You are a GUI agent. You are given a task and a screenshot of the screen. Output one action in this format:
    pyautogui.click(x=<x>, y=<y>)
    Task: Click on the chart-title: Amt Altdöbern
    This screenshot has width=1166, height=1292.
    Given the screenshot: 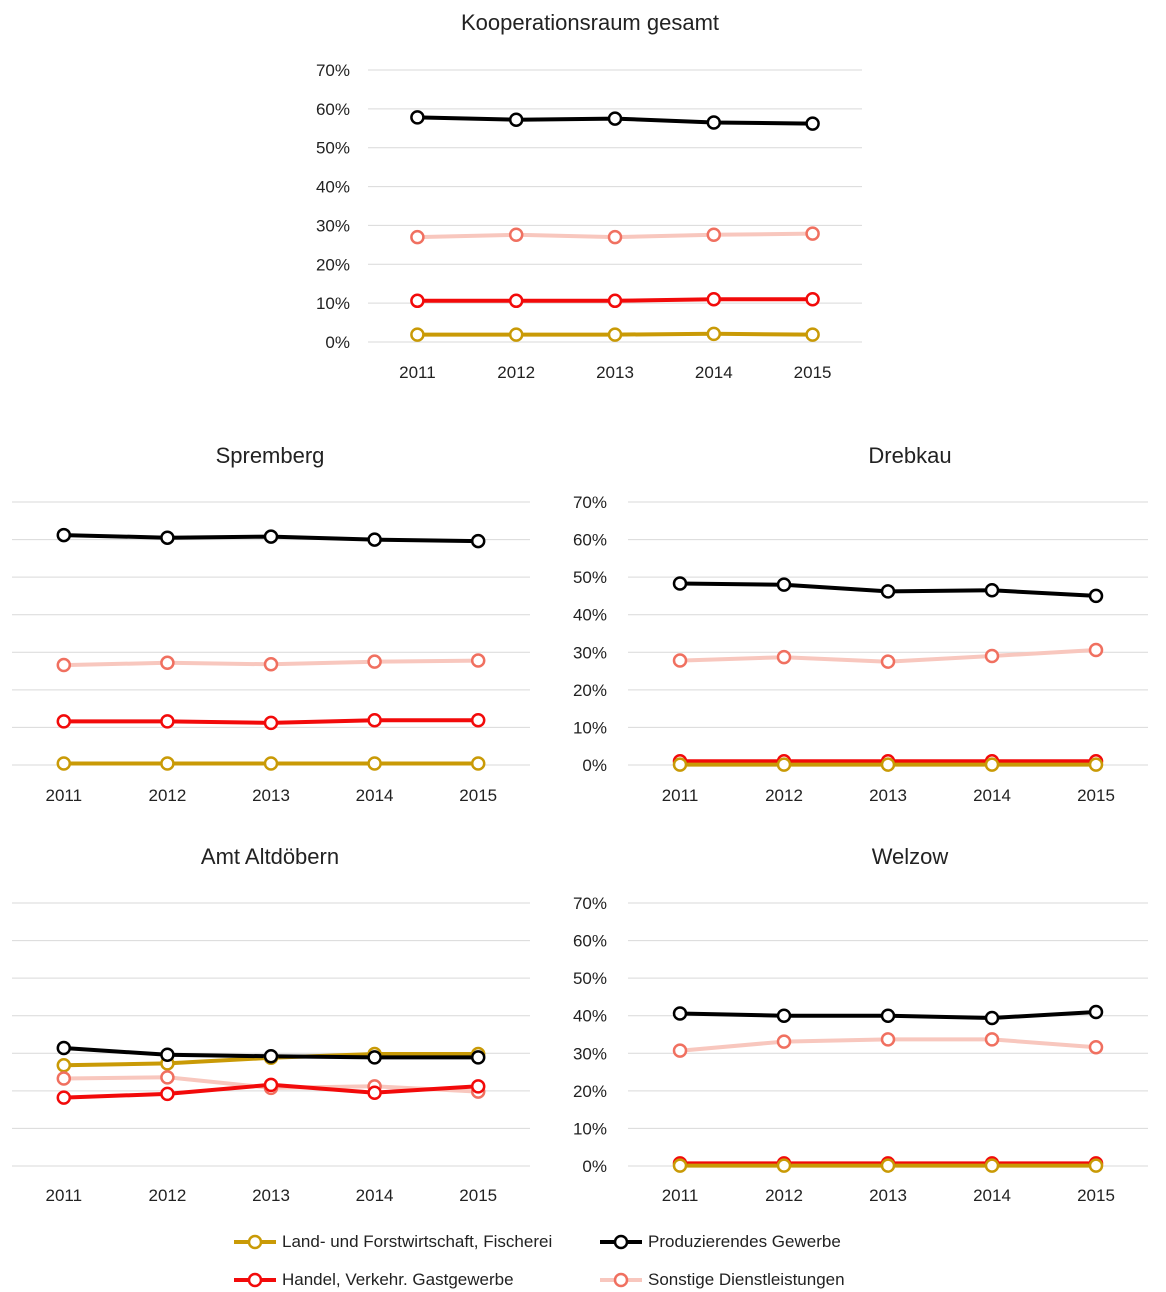 What is the action you would take?
    pyautogui.click(x=270, y=856)
    